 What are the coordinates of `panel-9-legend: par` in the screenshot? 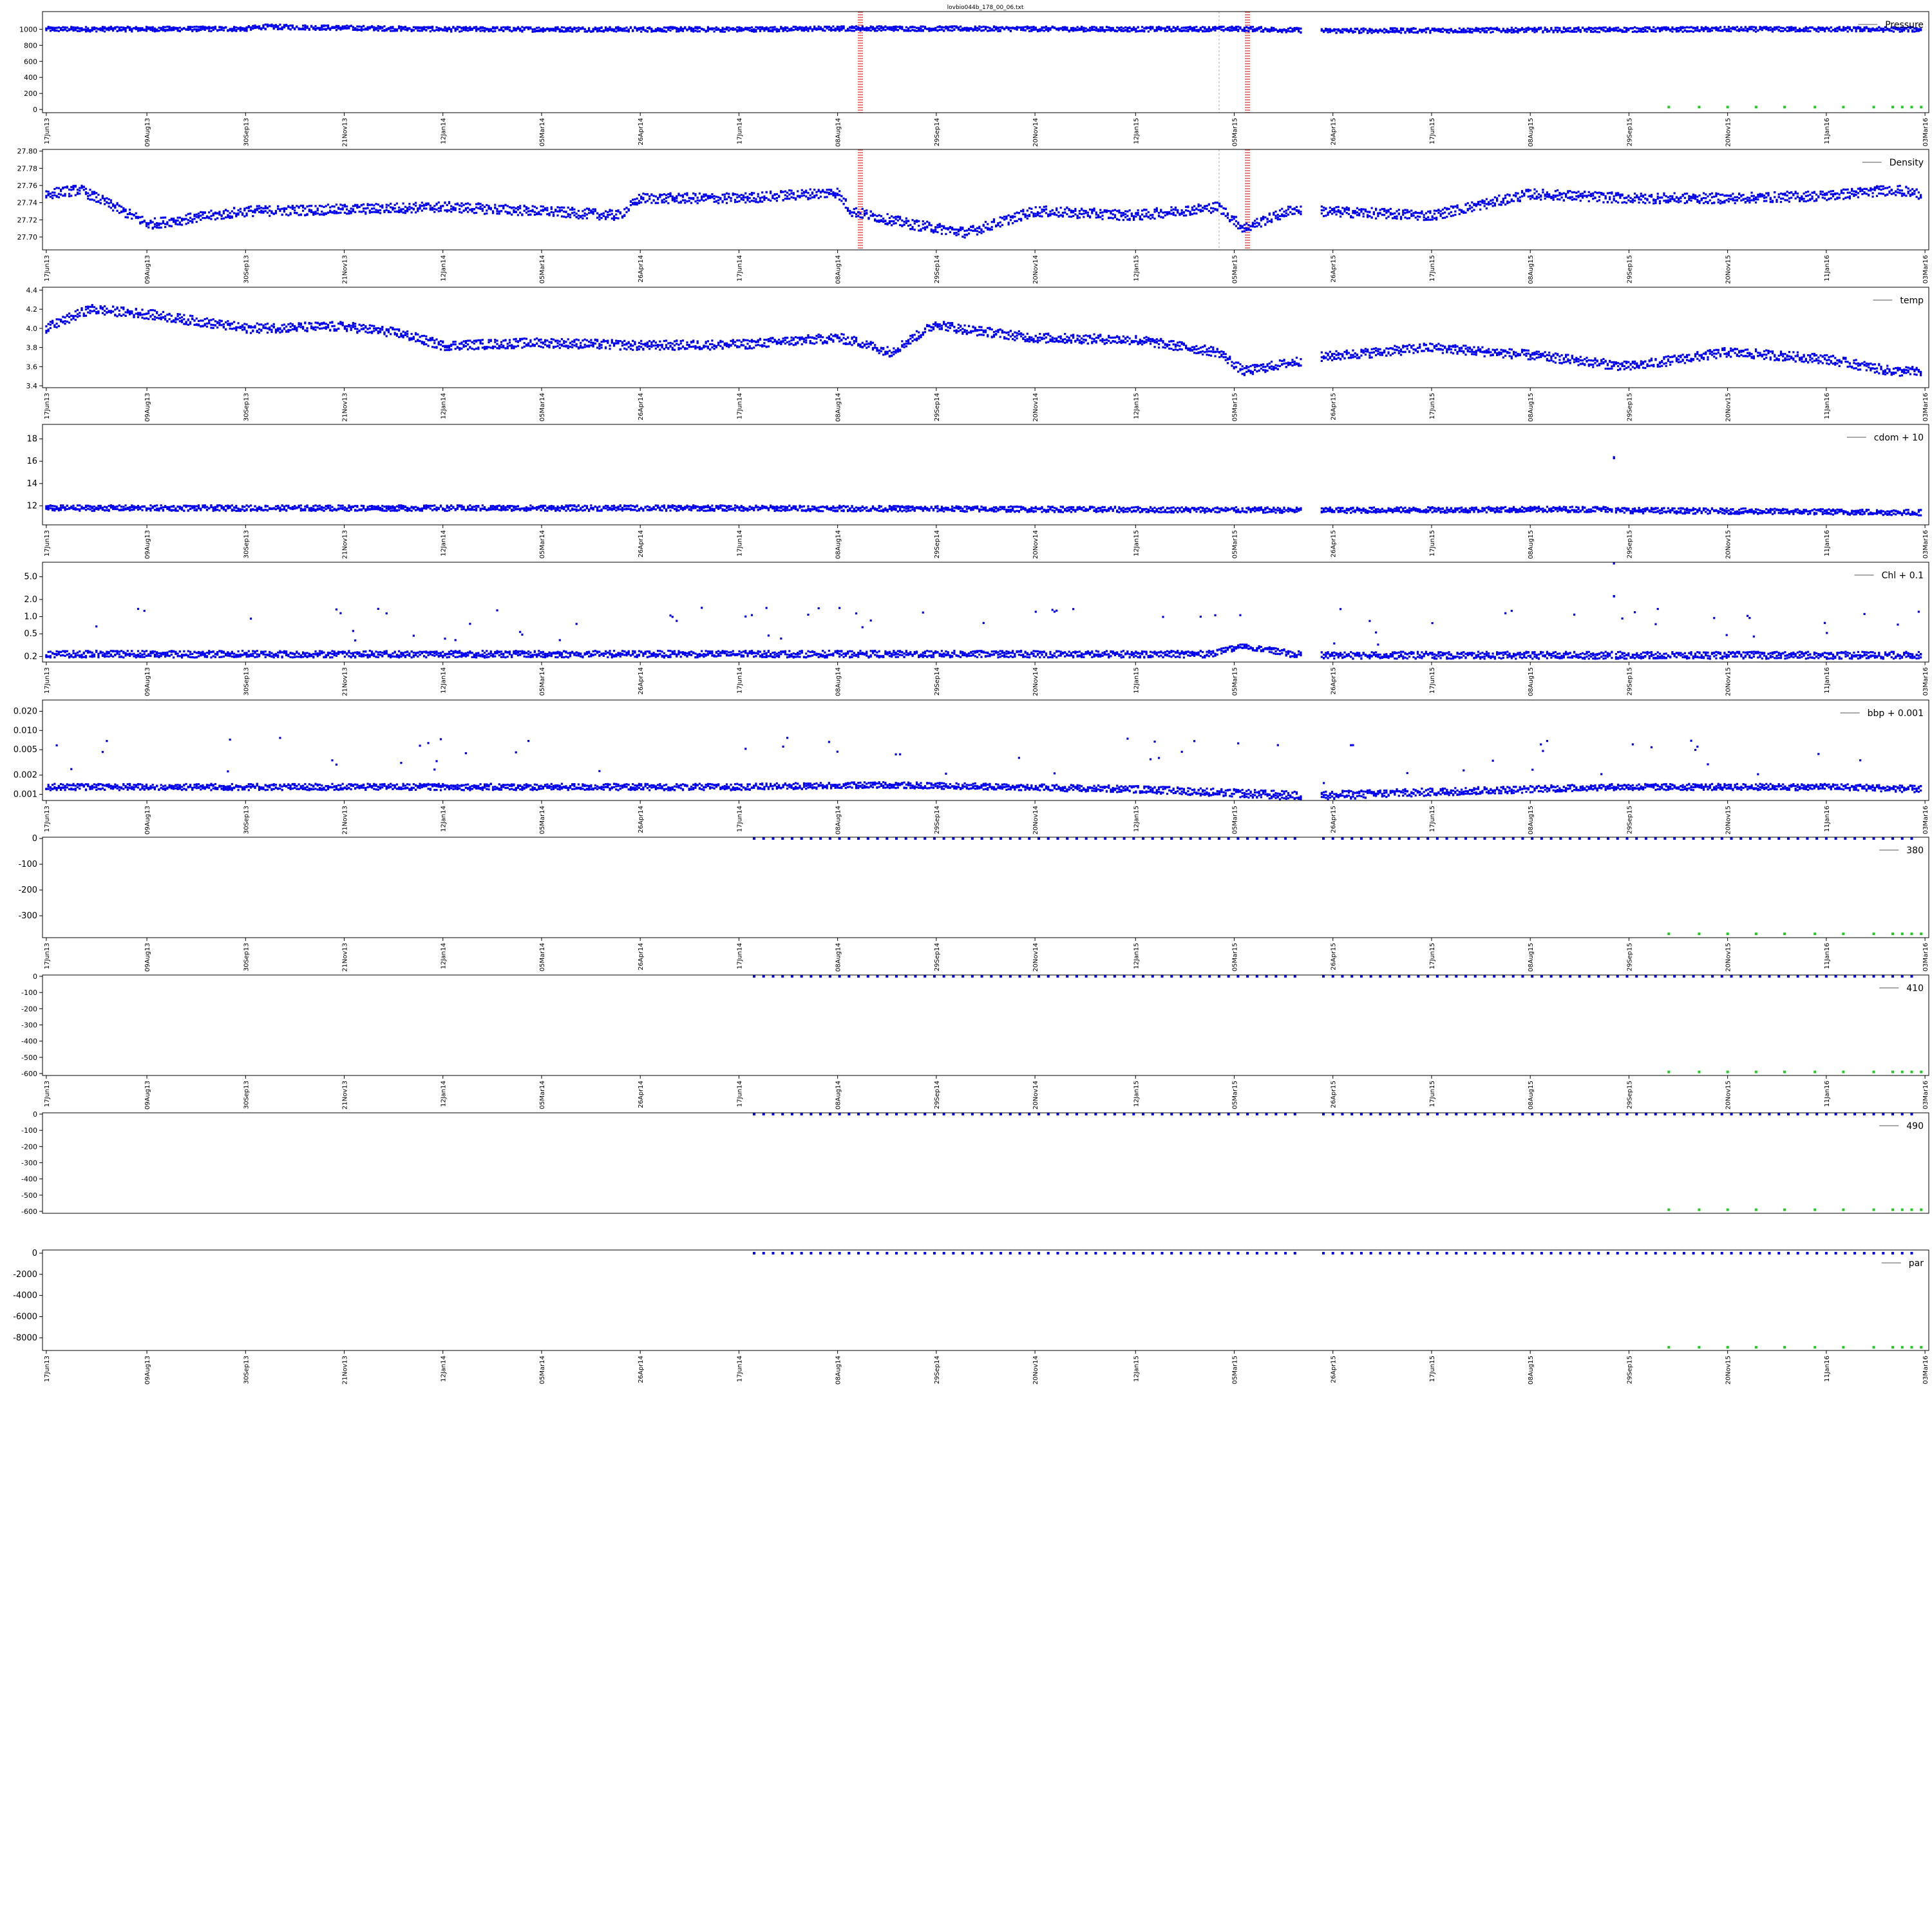 It's located at (1902, 1263).